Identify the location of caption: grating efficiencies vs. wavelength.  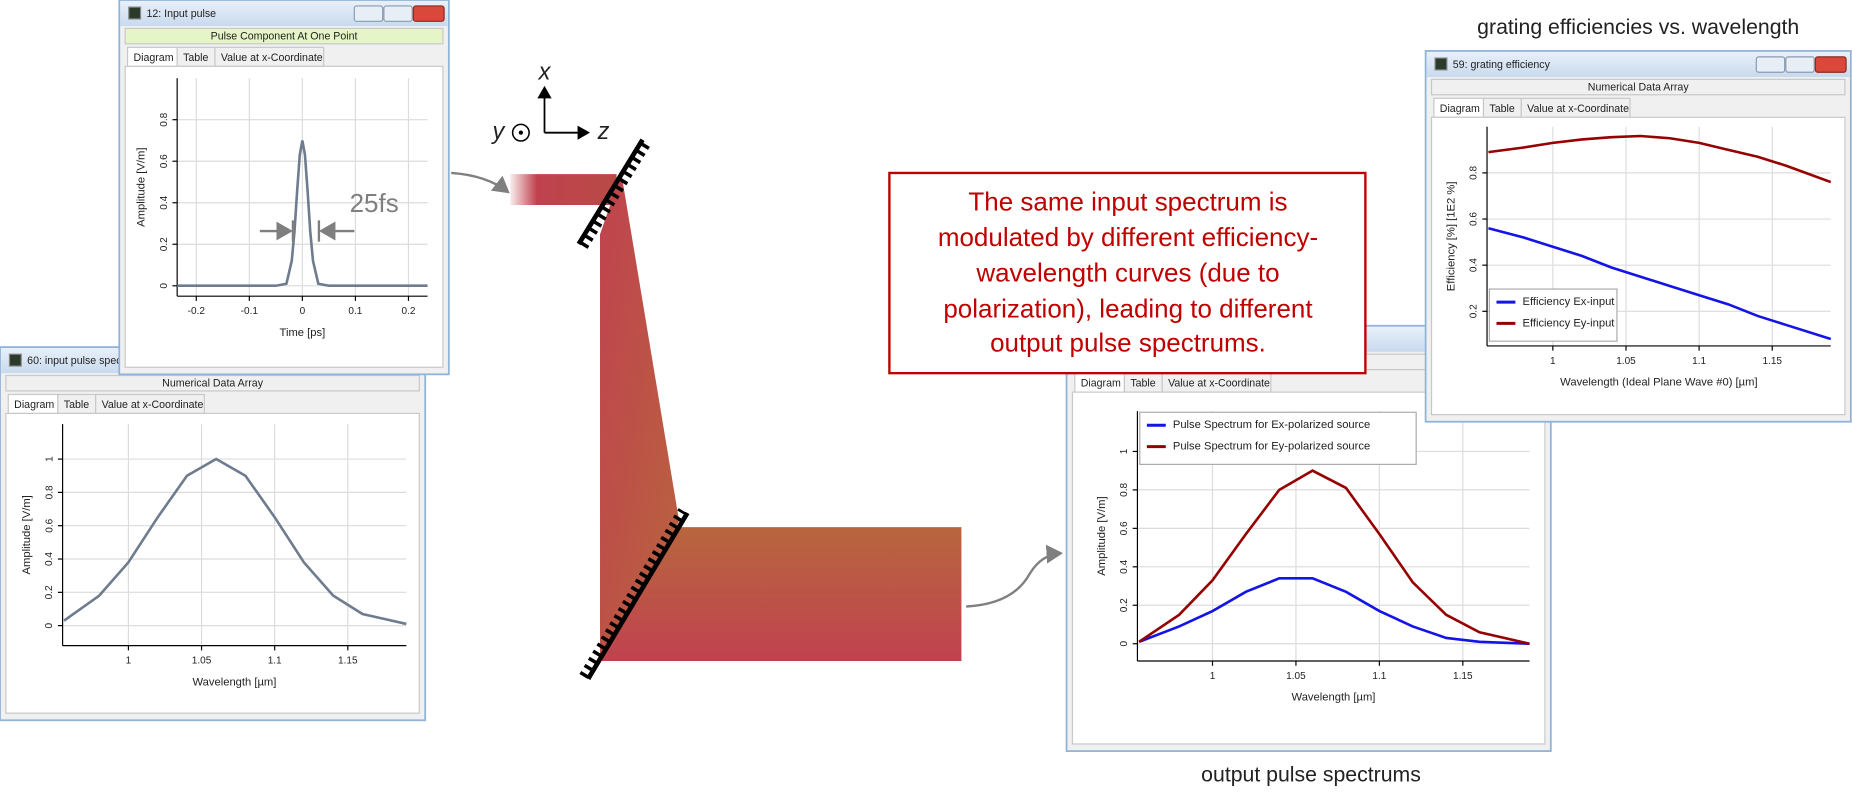
(1638, 27).